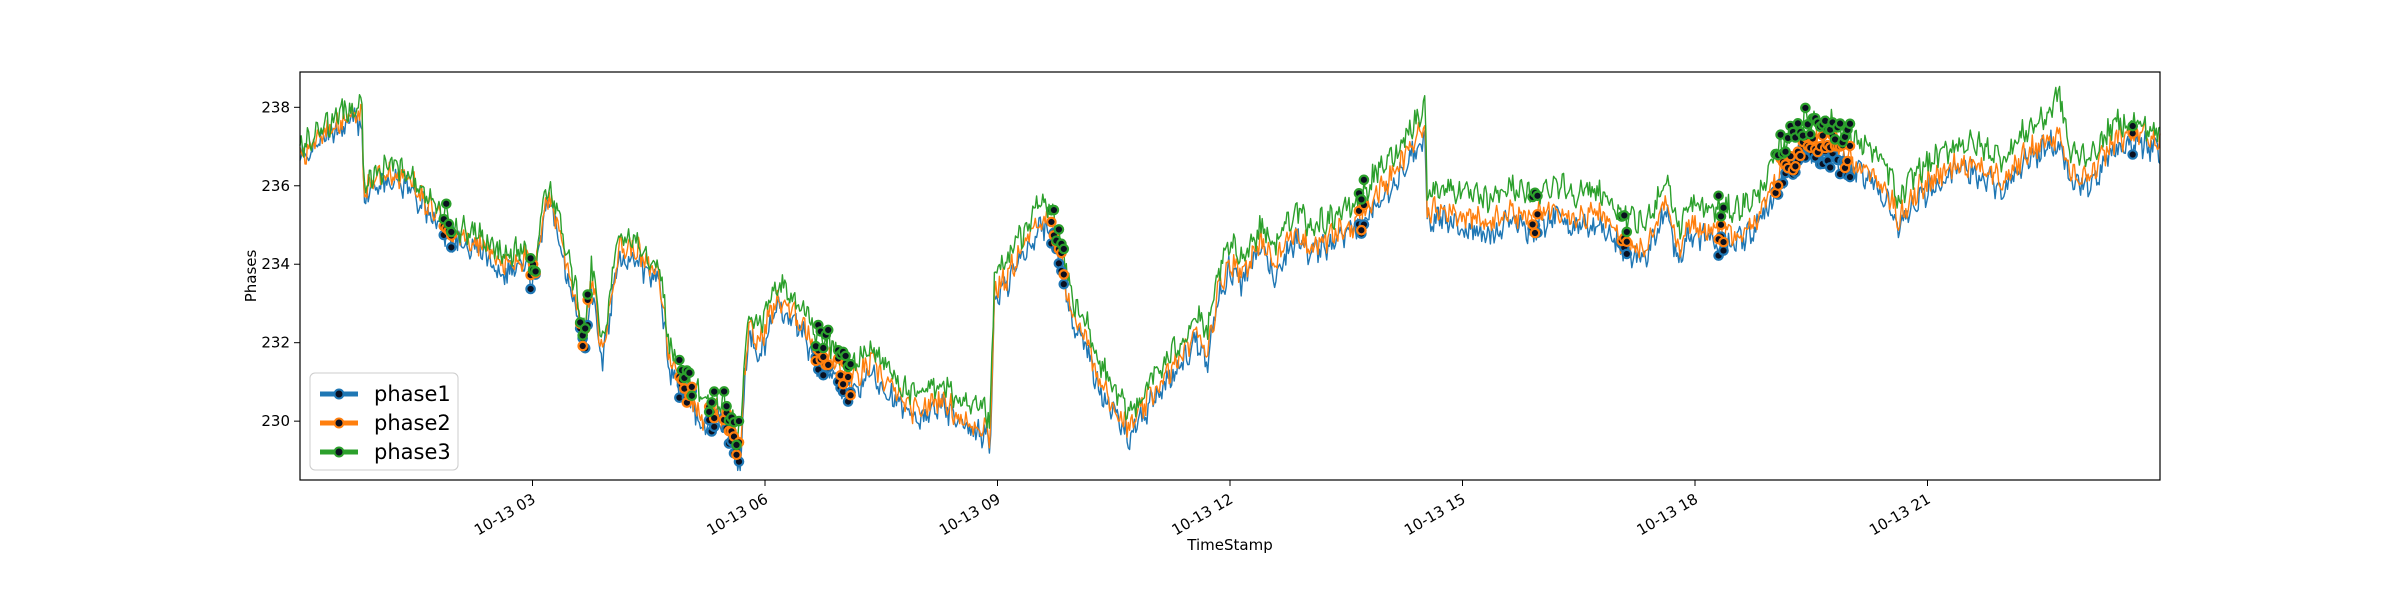 The width and height of the screenshot is (2400, 600). What do you see at coordinates (412, 452) in the screenshot?
I see `legend-label-phase3: phase3` at bounding box center [412, 452].